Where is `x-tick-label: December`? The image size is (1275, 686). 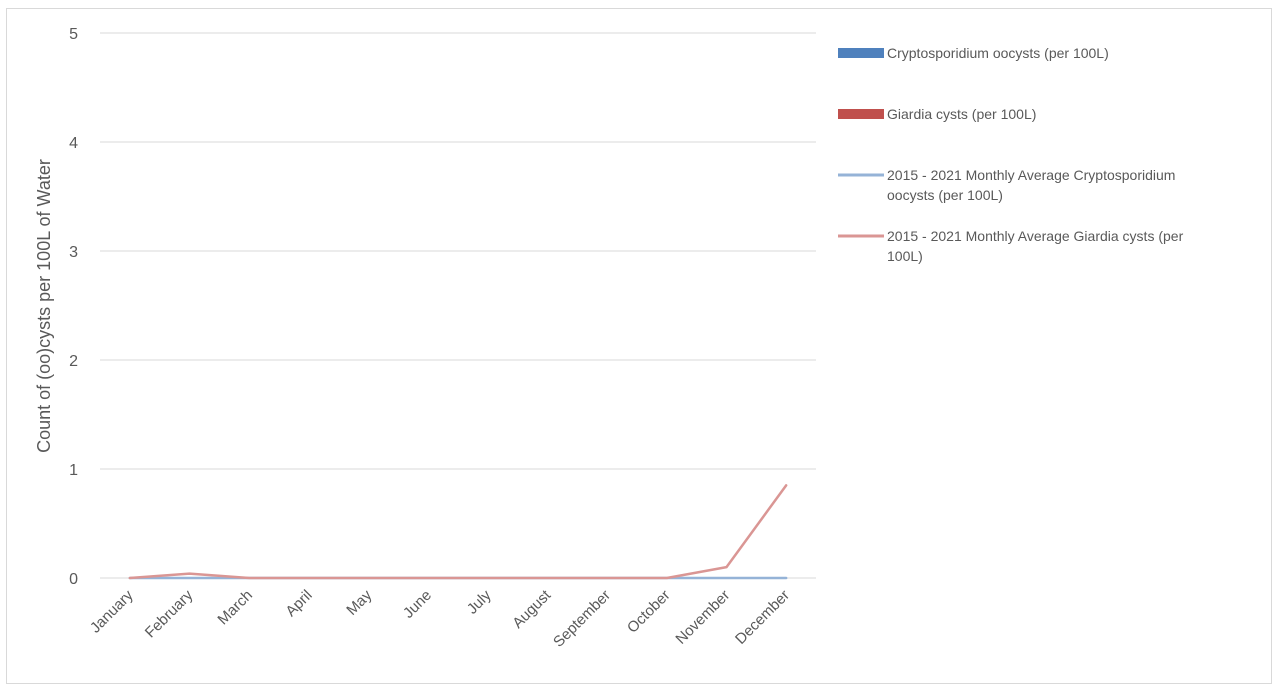
x-tick-label: December is located at coordinates (762, 617).